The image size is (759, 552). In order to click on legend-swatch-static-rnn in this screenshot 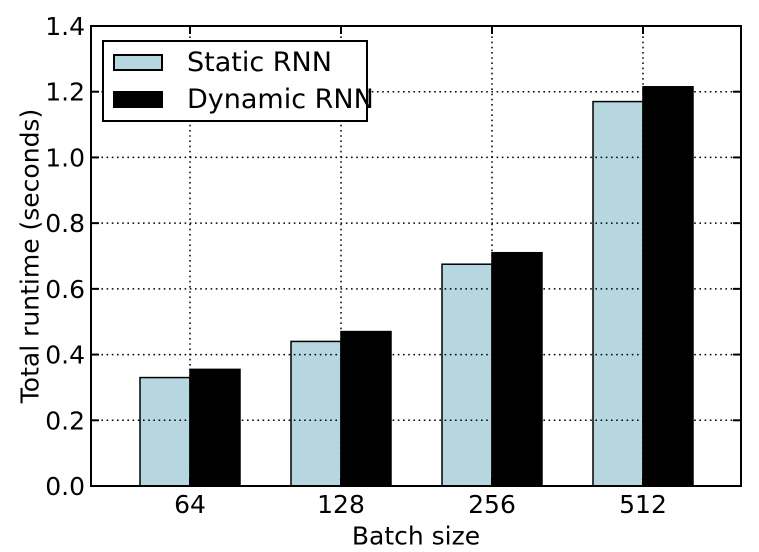, I will do `click(138, 62)`.